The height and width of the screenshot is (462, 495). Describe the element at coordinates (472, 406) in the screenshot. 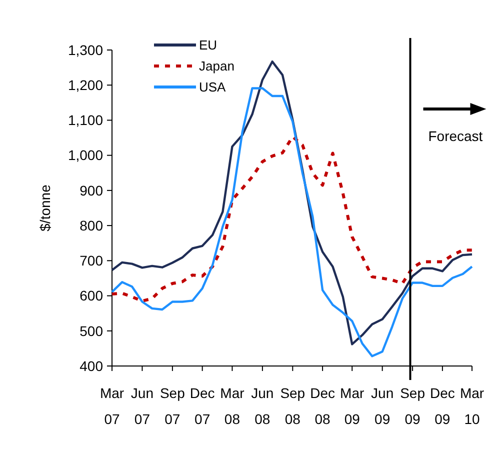

I see `x-tick-label: Mar 10` at that location.